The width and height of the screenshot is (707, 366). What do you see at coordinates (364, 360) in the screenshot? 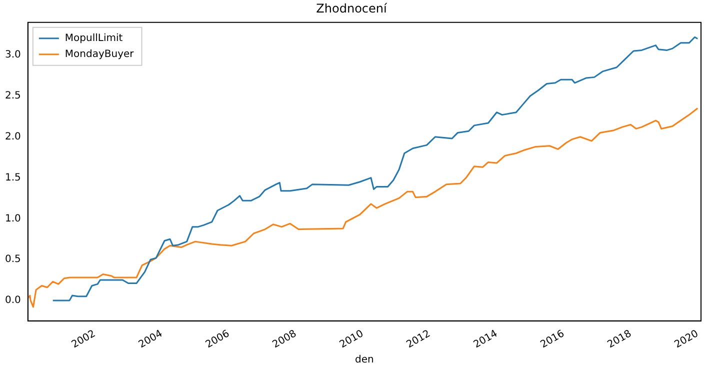
I see `x-axis-title: den` at bounding box center [364, 360].